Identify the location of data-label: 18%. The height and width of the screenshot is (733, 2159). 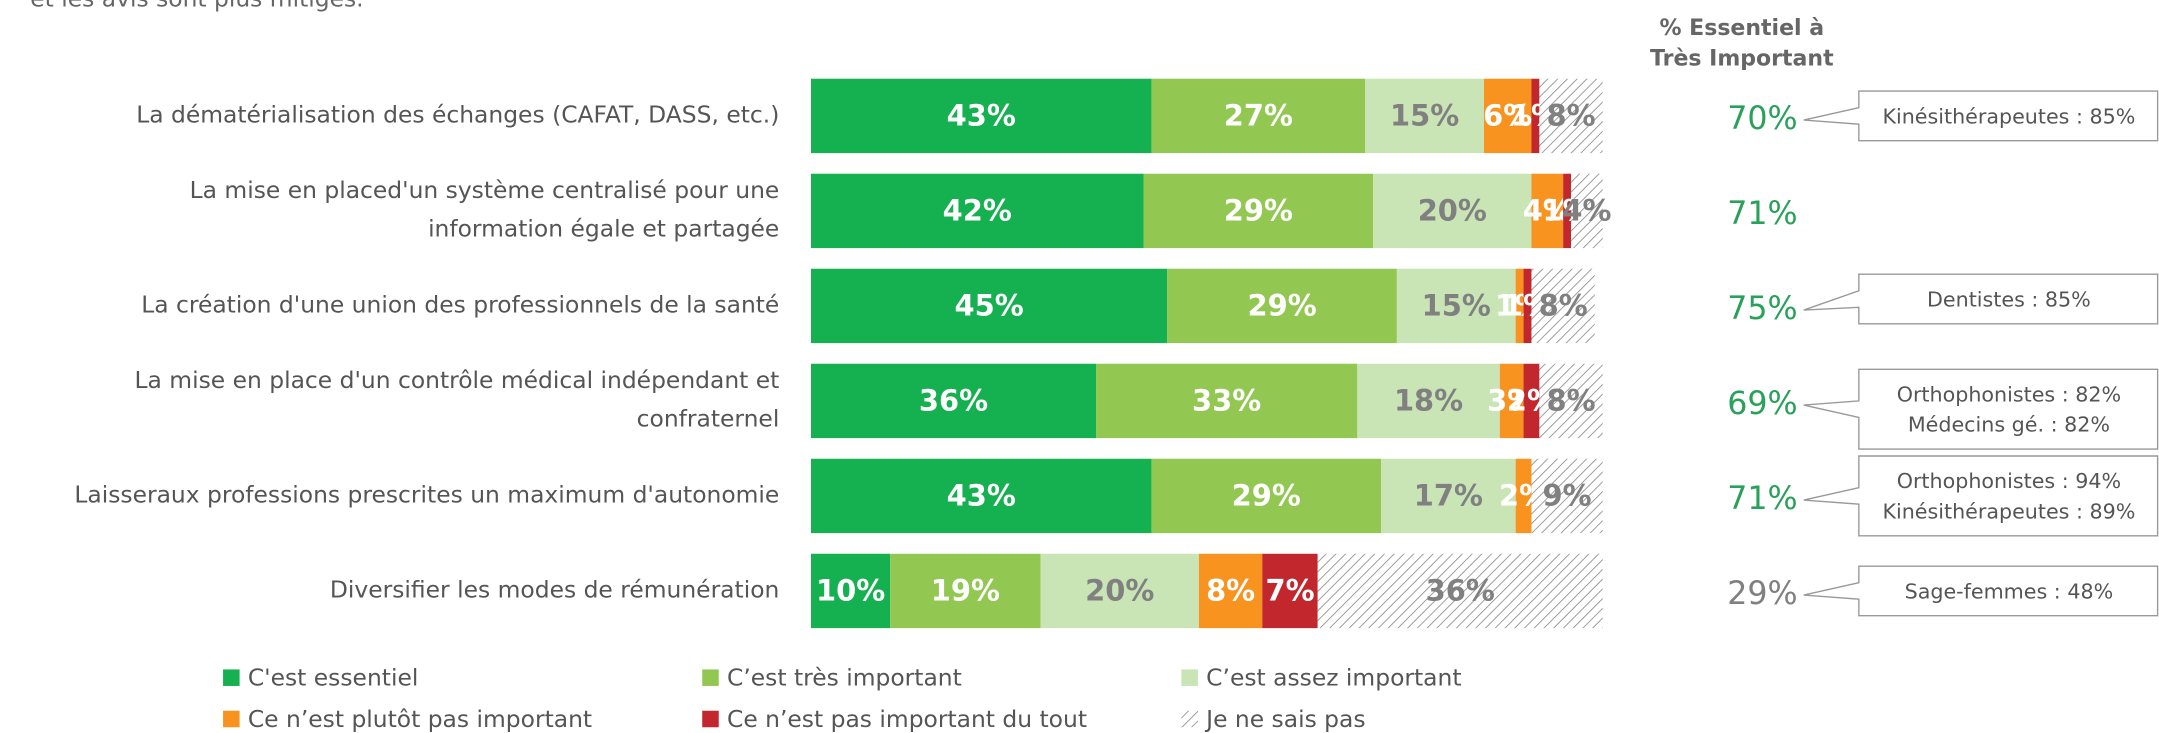
(1428, 400).